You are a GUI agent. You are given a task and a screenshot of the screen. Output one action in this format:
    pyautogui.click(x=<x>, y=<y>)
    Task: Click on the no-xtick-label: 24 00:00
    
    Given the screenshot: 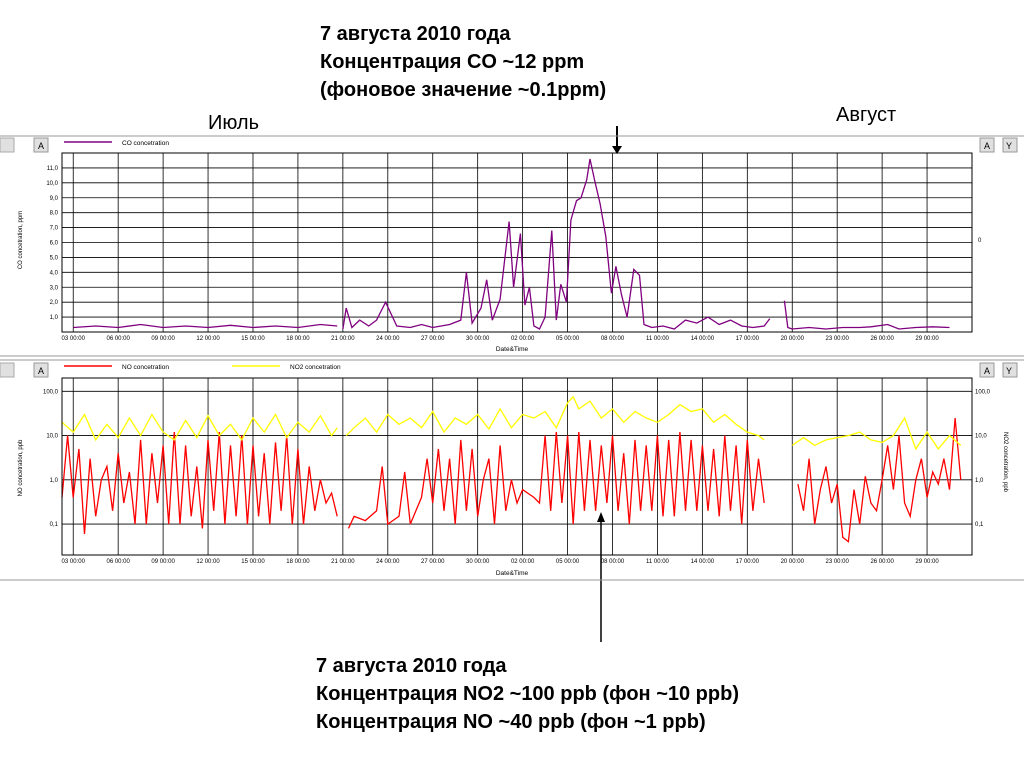 What is the action you would take?
    pyautogui.click(x=388, y=562)
    